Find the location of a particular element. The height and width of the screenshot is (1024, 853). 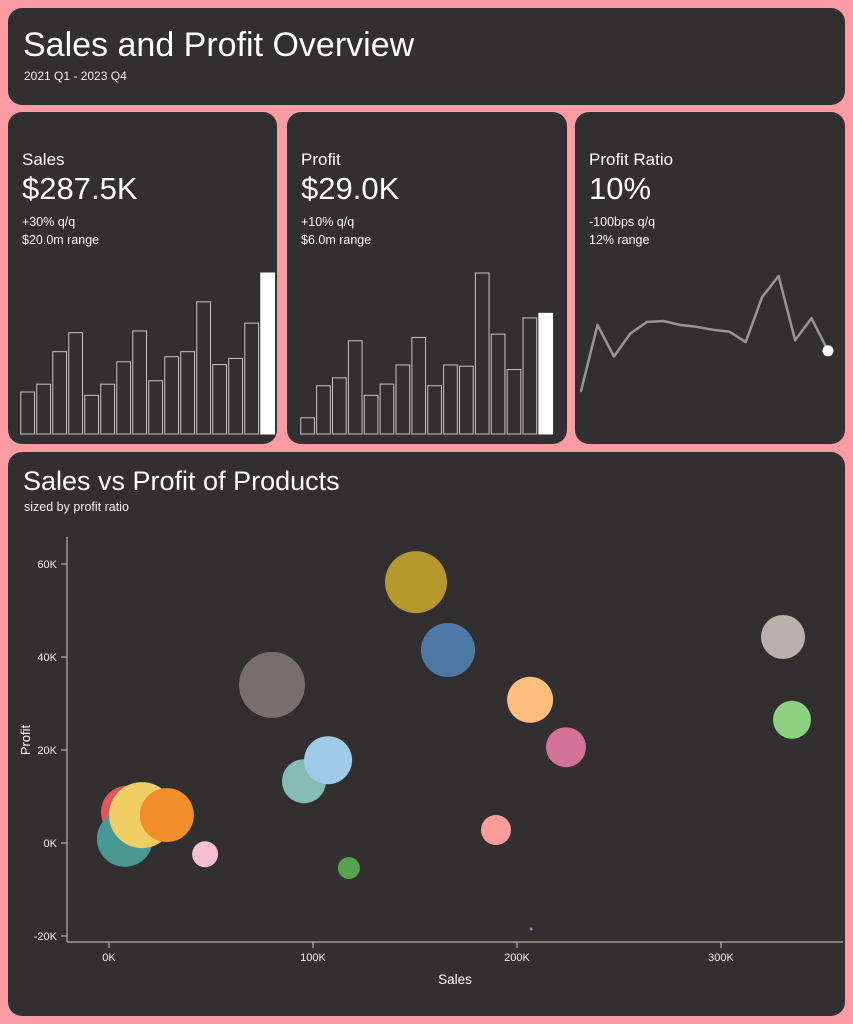

kpi-sales-change: +30% q/q is located at coordinates (49, 222).